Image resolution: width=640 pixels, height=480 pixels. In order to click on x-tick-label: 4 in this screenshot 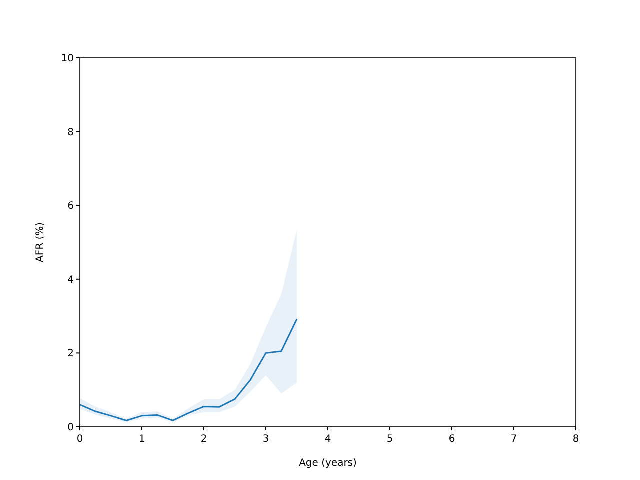, I will do `click(328, 439)`.